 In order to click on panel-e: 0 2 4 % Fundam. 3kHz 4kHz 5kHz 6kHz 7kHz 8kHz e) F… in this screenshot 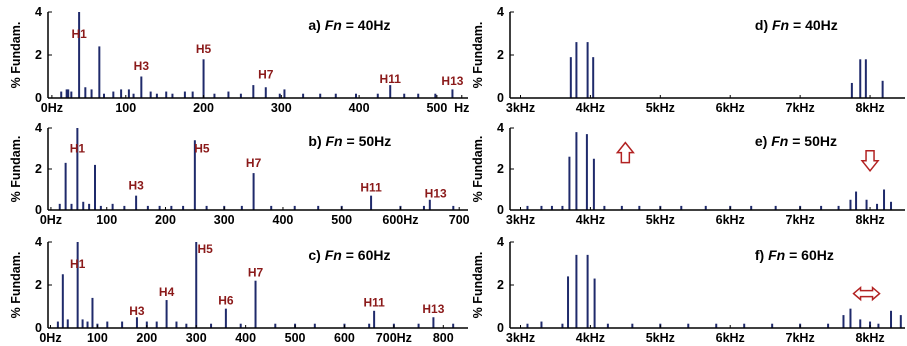, I will do `click(688, 174)`.